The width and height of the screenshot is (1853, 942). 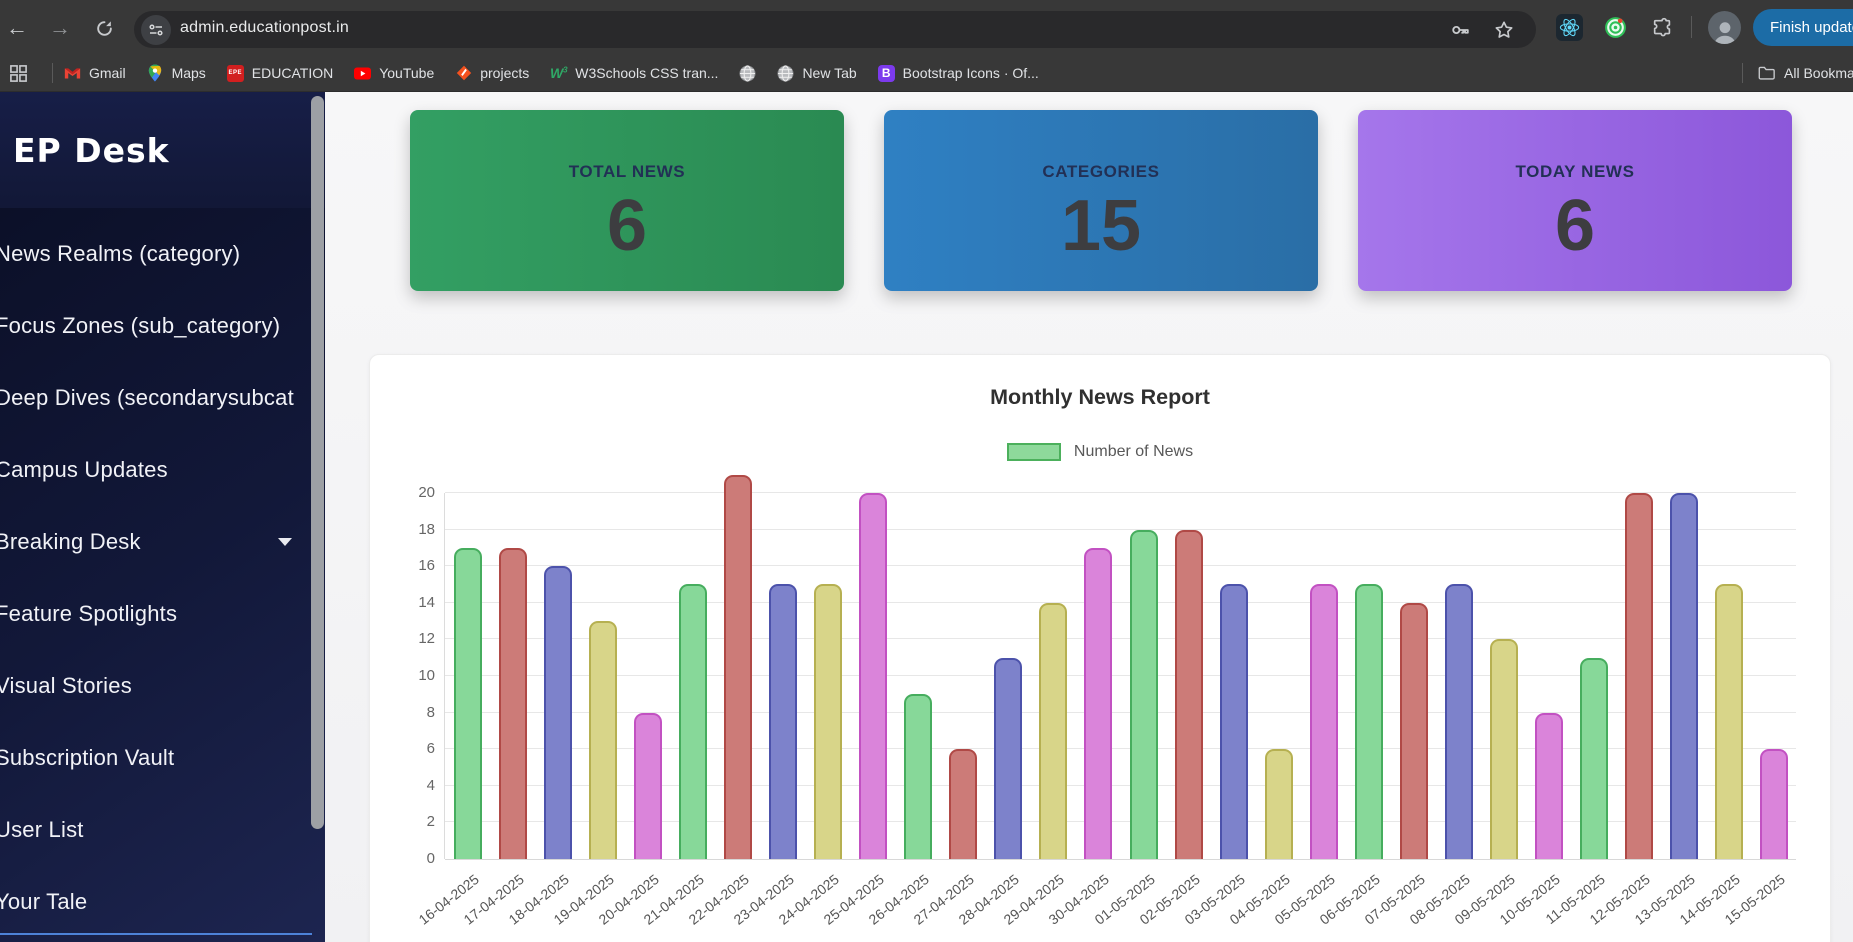 I want to click on bookmark-item: New Tab, so click(x=817, y=73).